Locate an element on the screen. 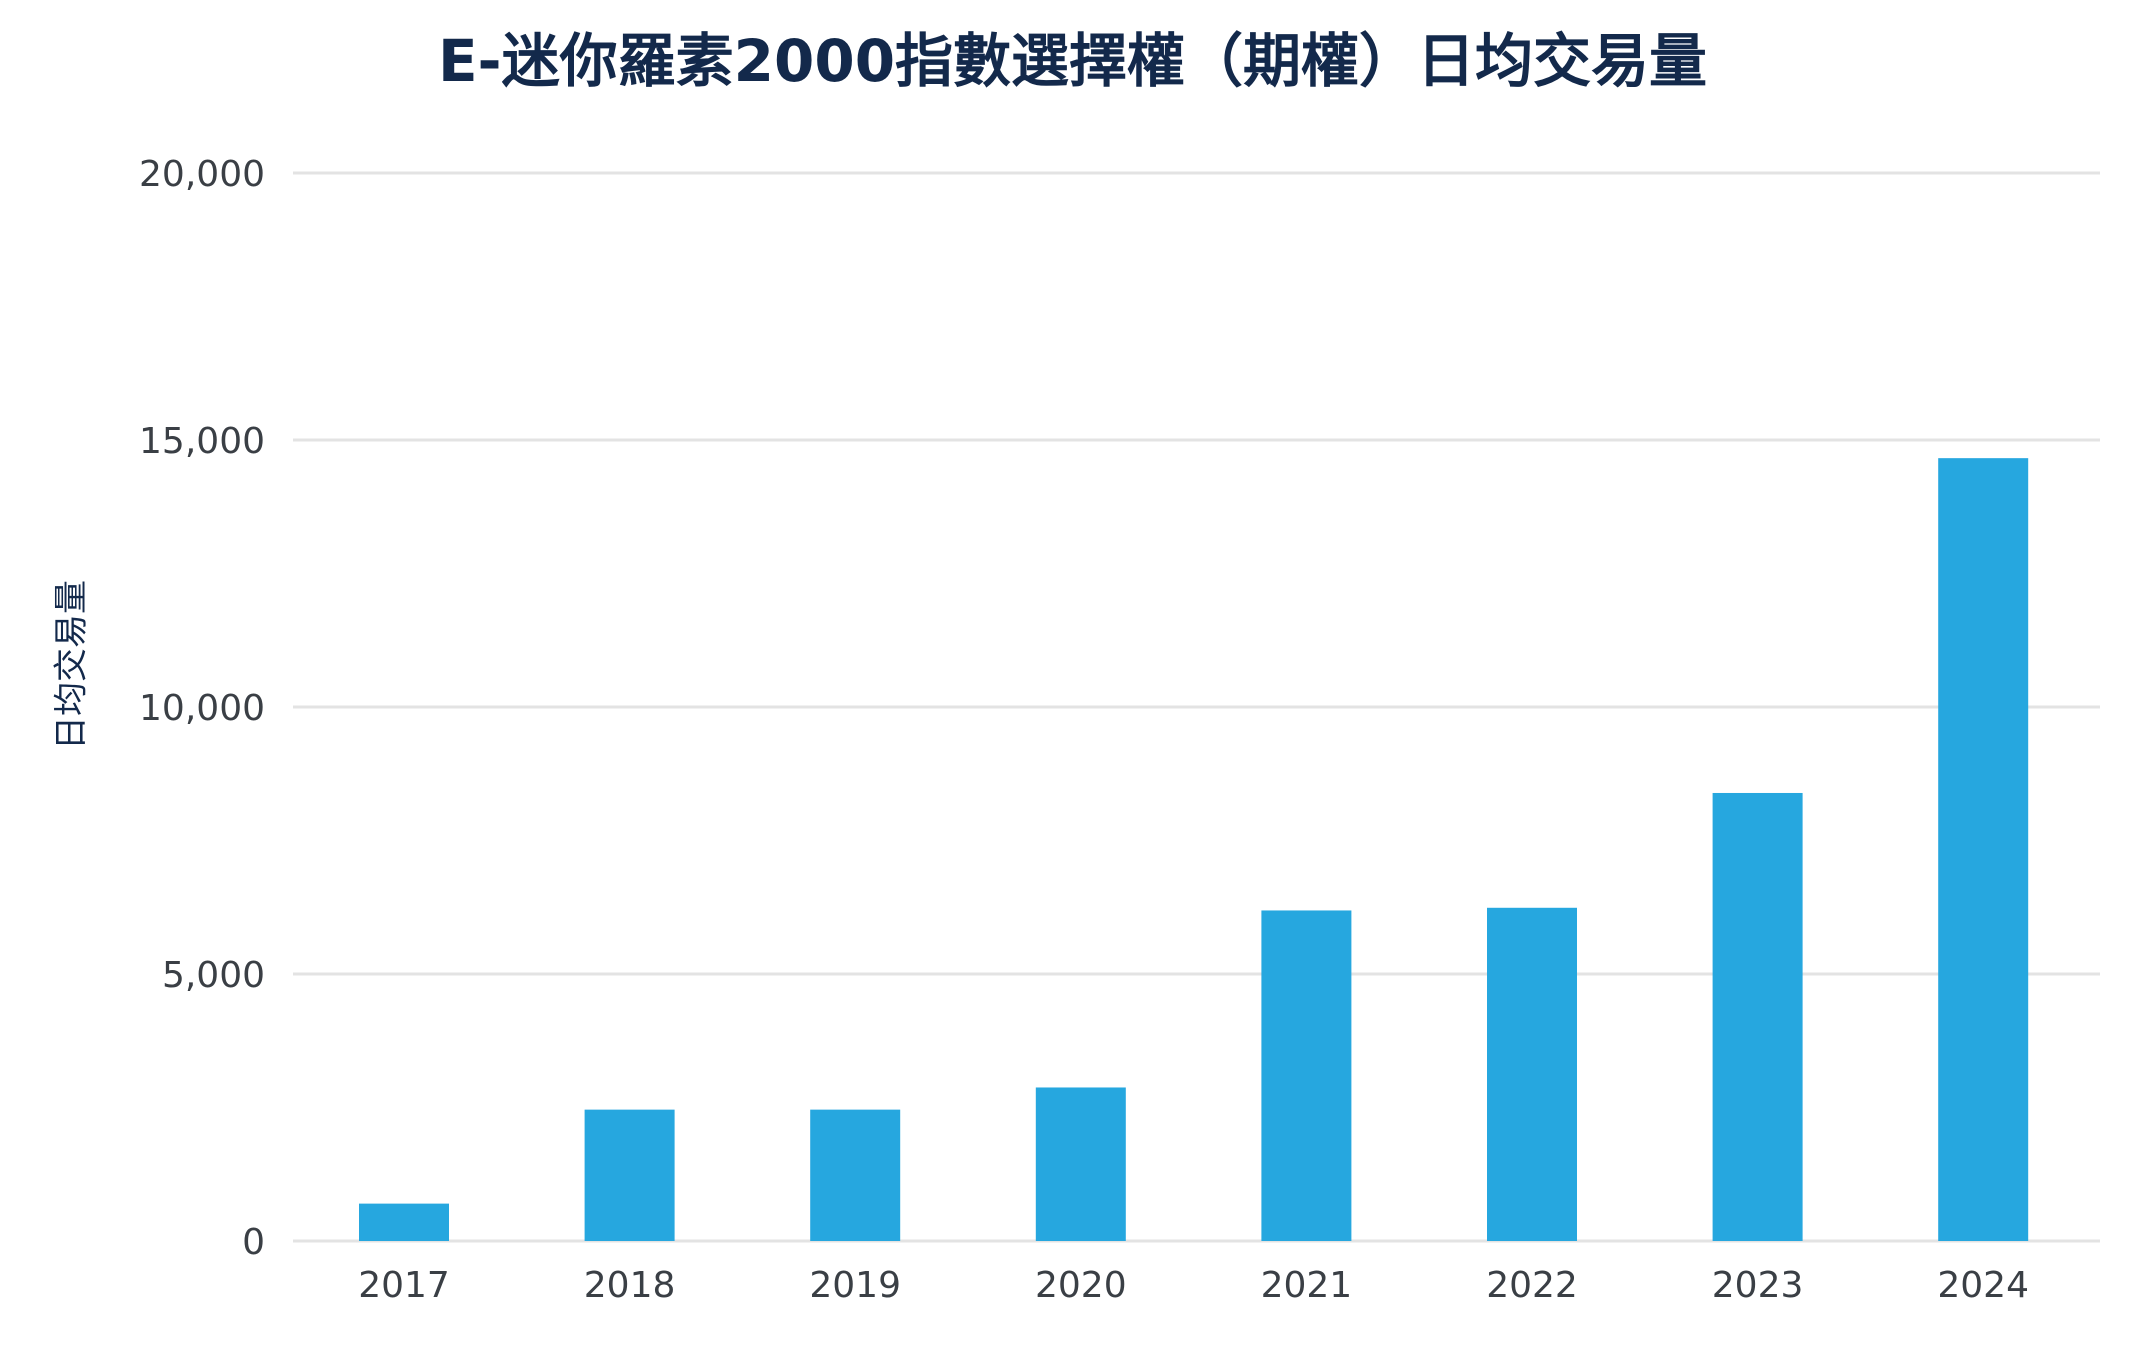  y-tick-label: 0 is located at coordinates (253, 1242).